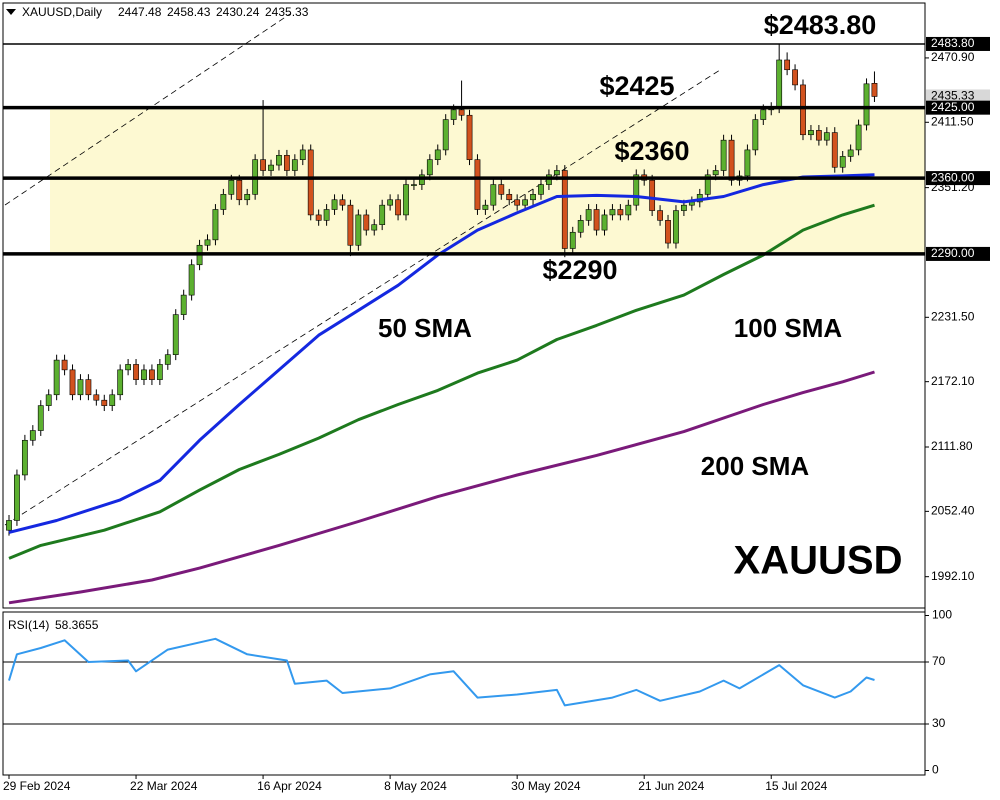 This screenshot has width=1000, height=800. What do you see at coordinates (289, 786) in the screenshot?
I see `x-tick-label: 16 Apr 2024` at bounding box center [289, 786].